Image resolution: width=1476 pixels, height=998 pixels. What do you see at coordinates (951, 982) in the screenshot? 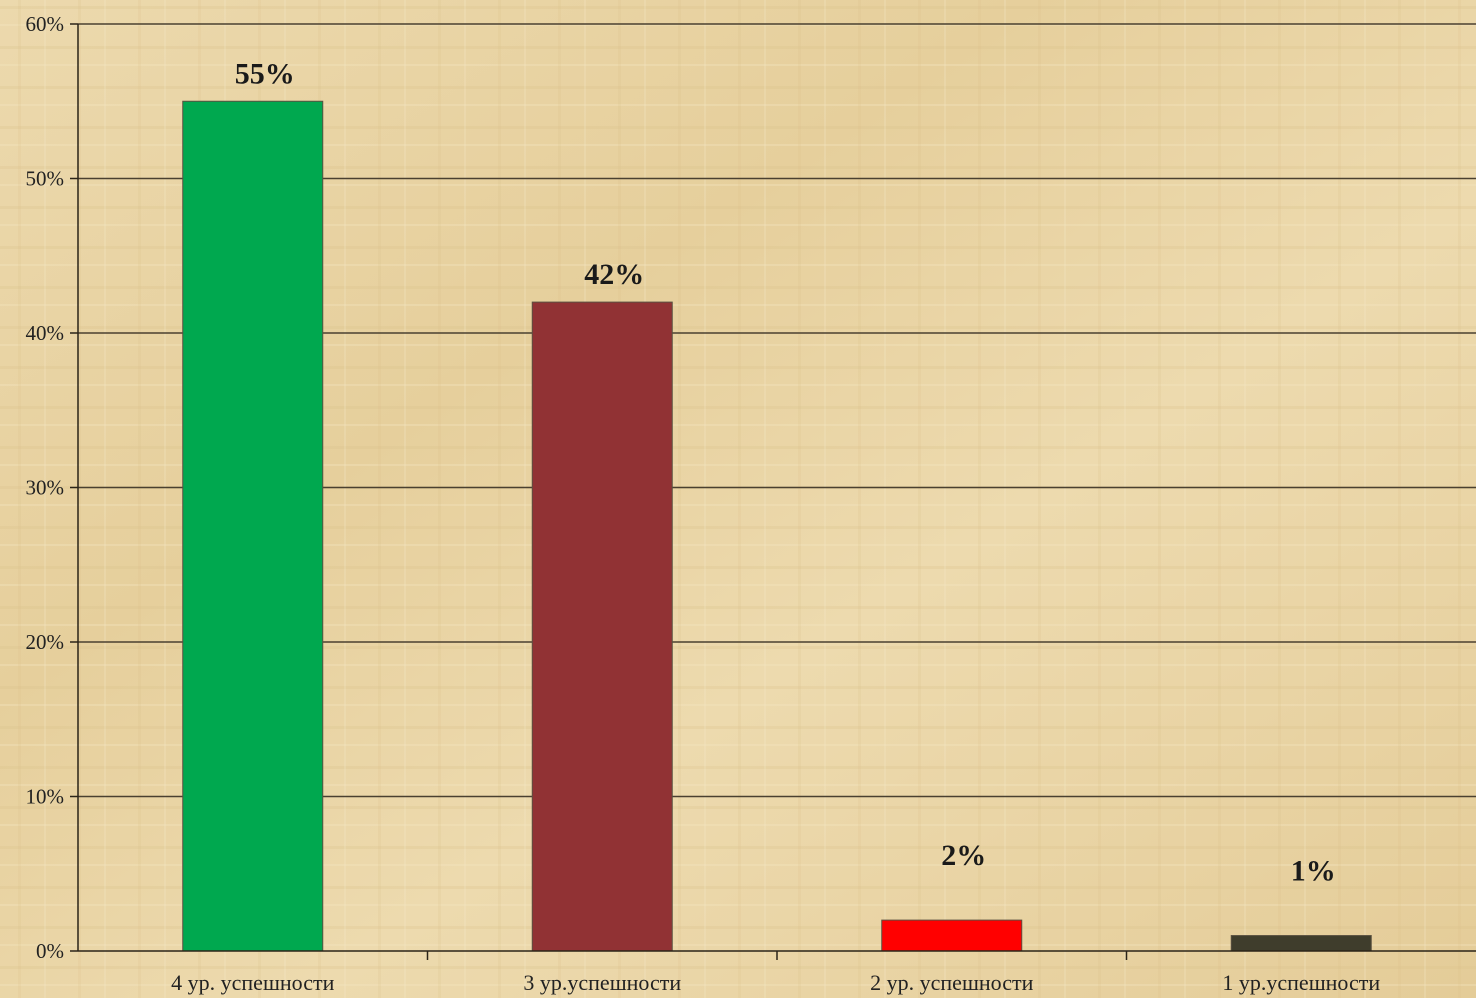
I see `category-label: 2 ур. успешности` at bounding box center [951, 982].